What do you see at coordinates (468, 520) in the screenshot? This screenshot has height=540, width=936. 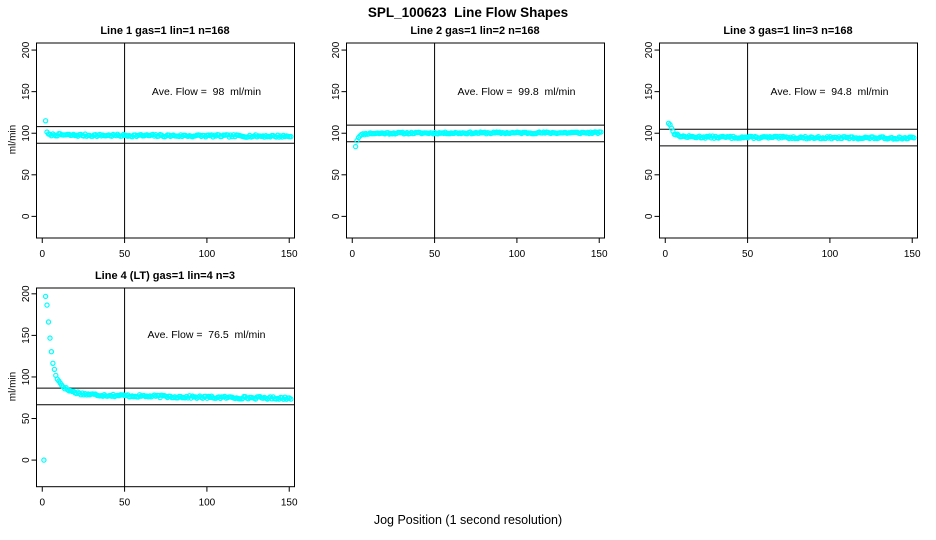 I see `x-axis-label: Jog Position (1 second resolution)` at bounding box center [468, 520].